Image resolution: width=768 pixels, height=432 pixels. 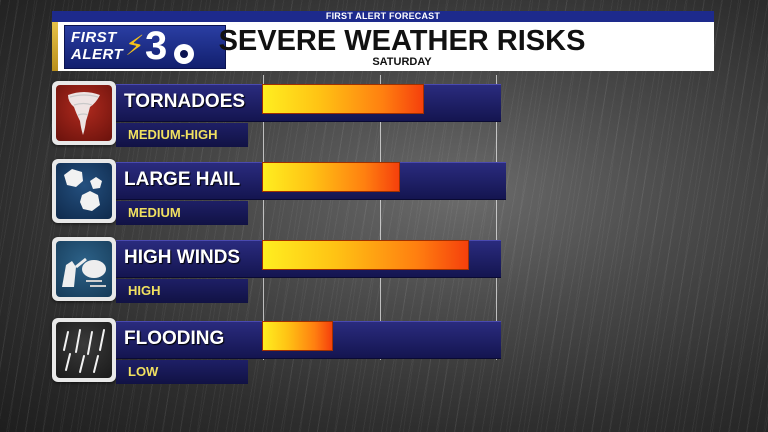 What do you see at coordinates (154, 212) in the screenshot?
I see `risk-level: MEDIUM` at bounding box center [154, 212].